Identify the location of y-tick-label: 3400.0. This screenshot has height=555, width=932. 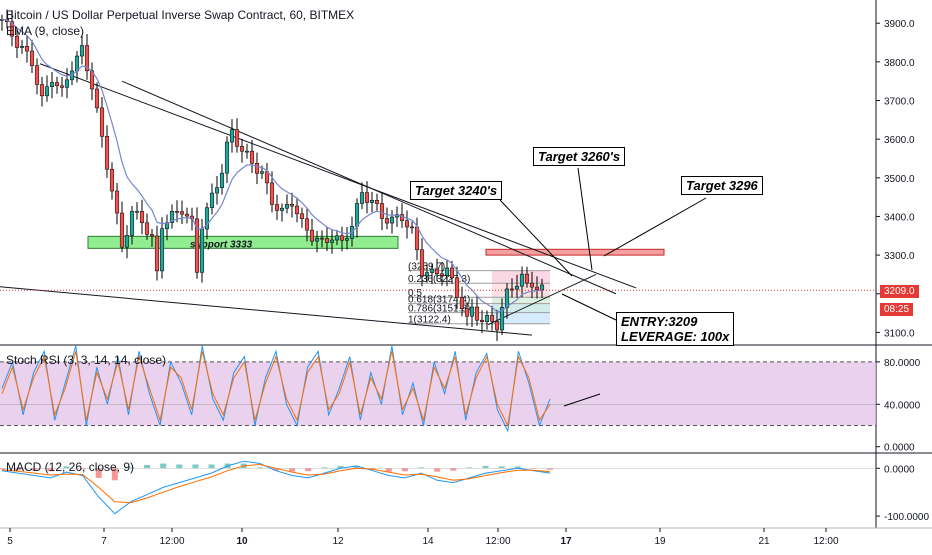
(899, 217).